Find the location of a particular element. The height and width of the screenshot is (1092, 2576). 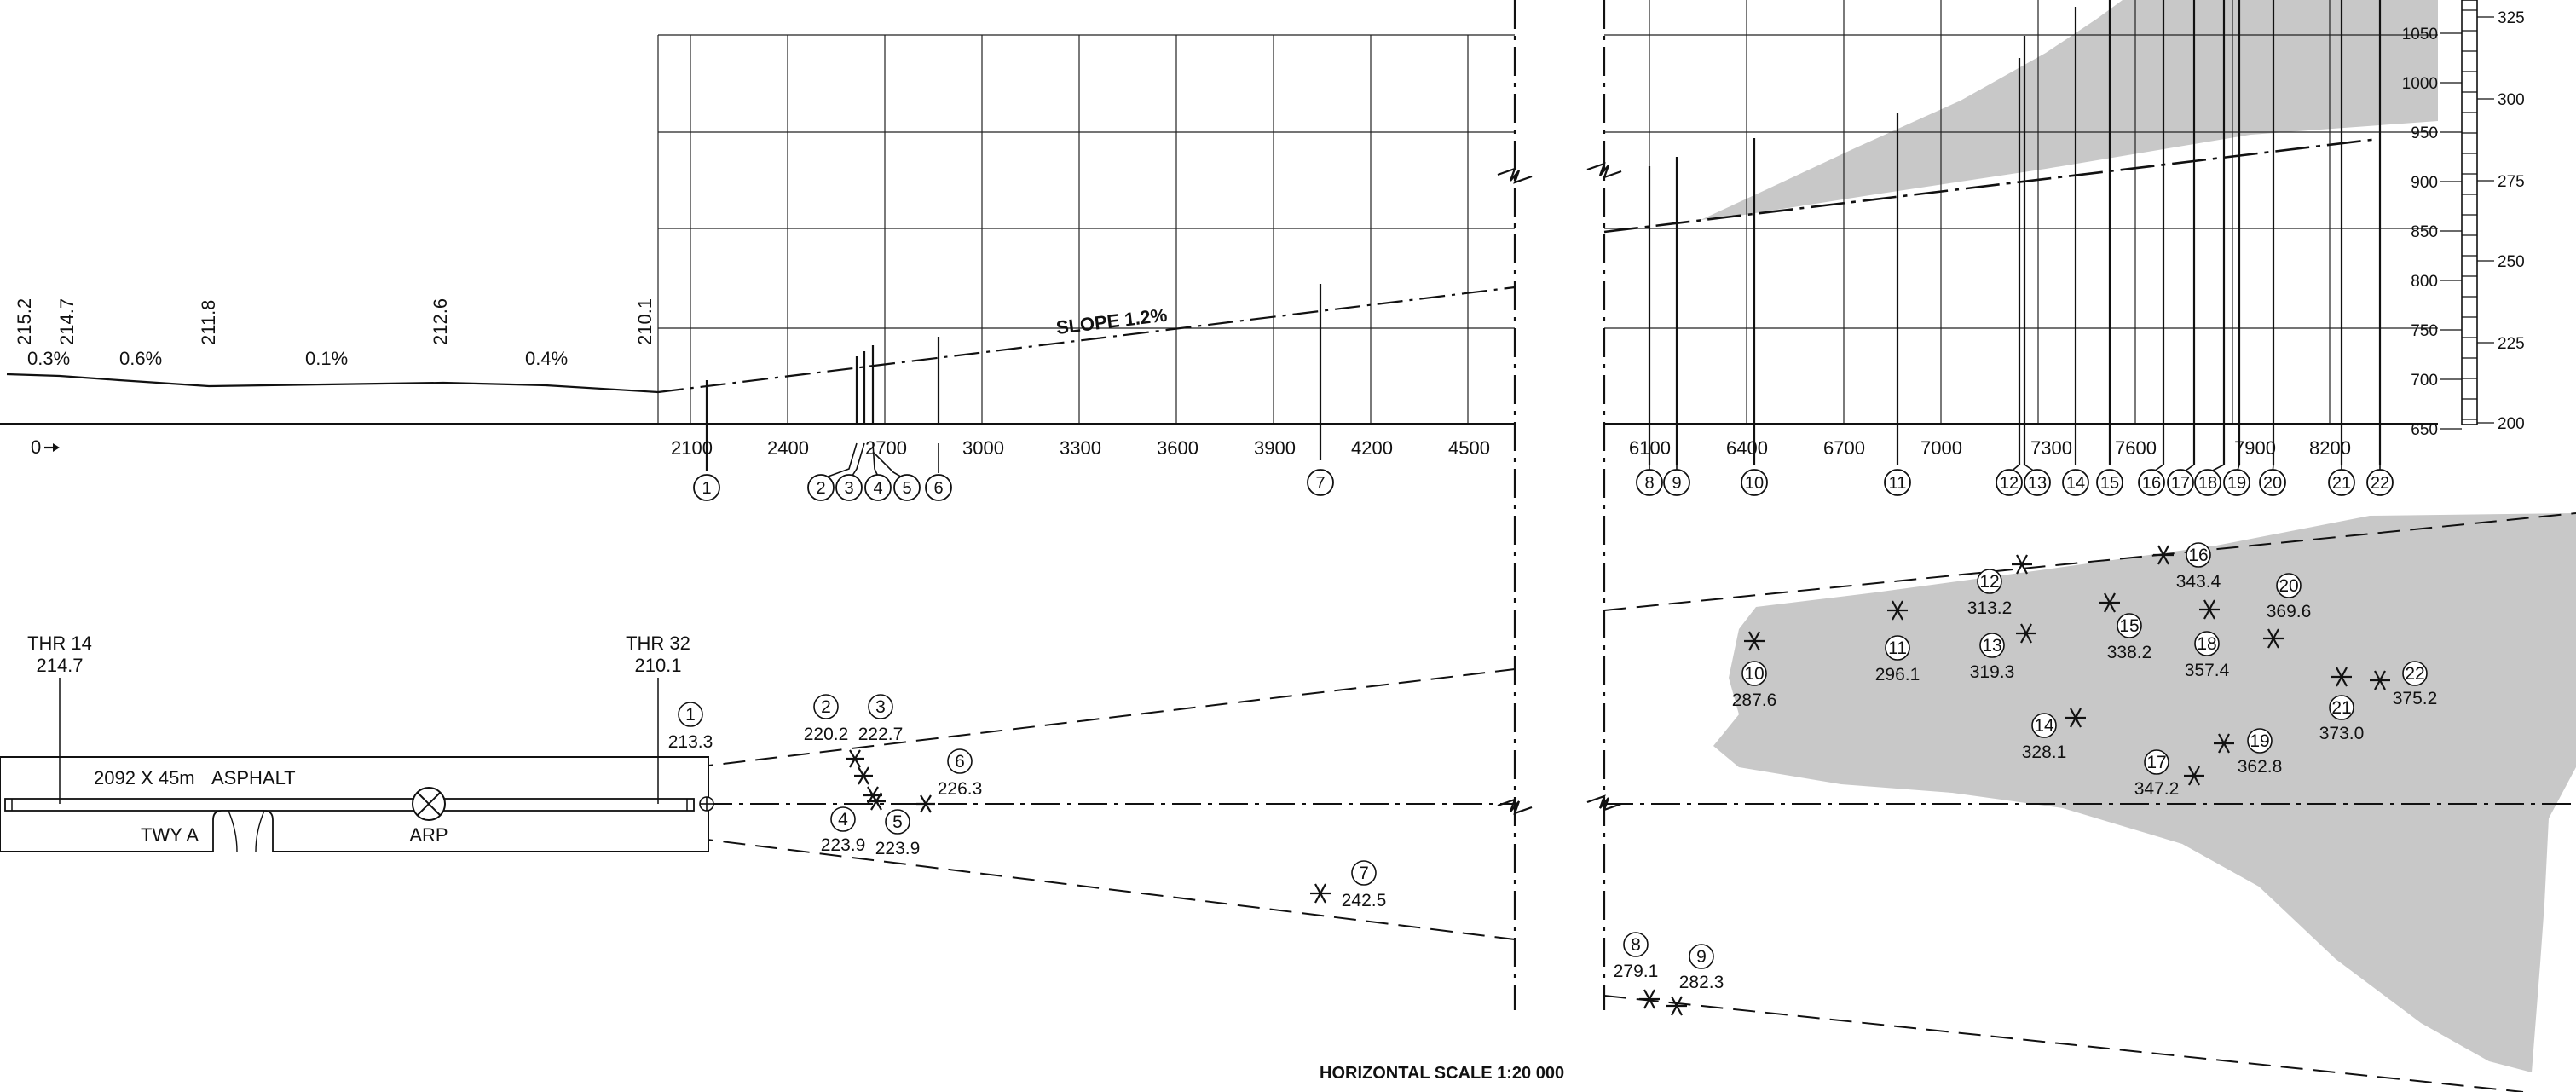

height-tick-feet: 1050 is located at coordinates (2420, 34).